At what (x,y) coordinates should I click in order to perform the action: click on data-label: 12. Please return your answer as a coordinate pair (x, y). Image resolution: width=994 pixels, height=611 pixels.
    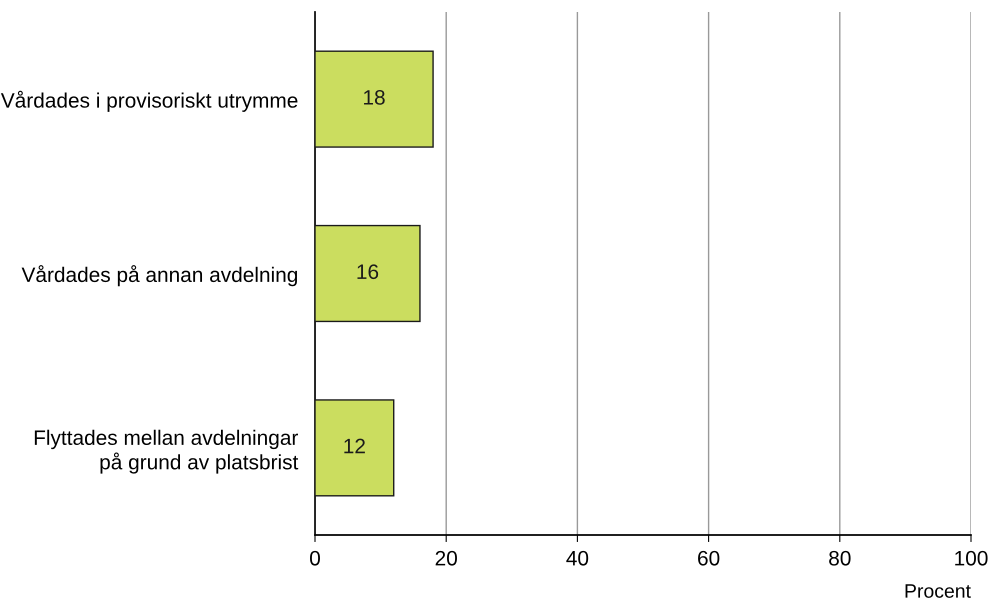
    Looking at the image, I should click on (354, 446).